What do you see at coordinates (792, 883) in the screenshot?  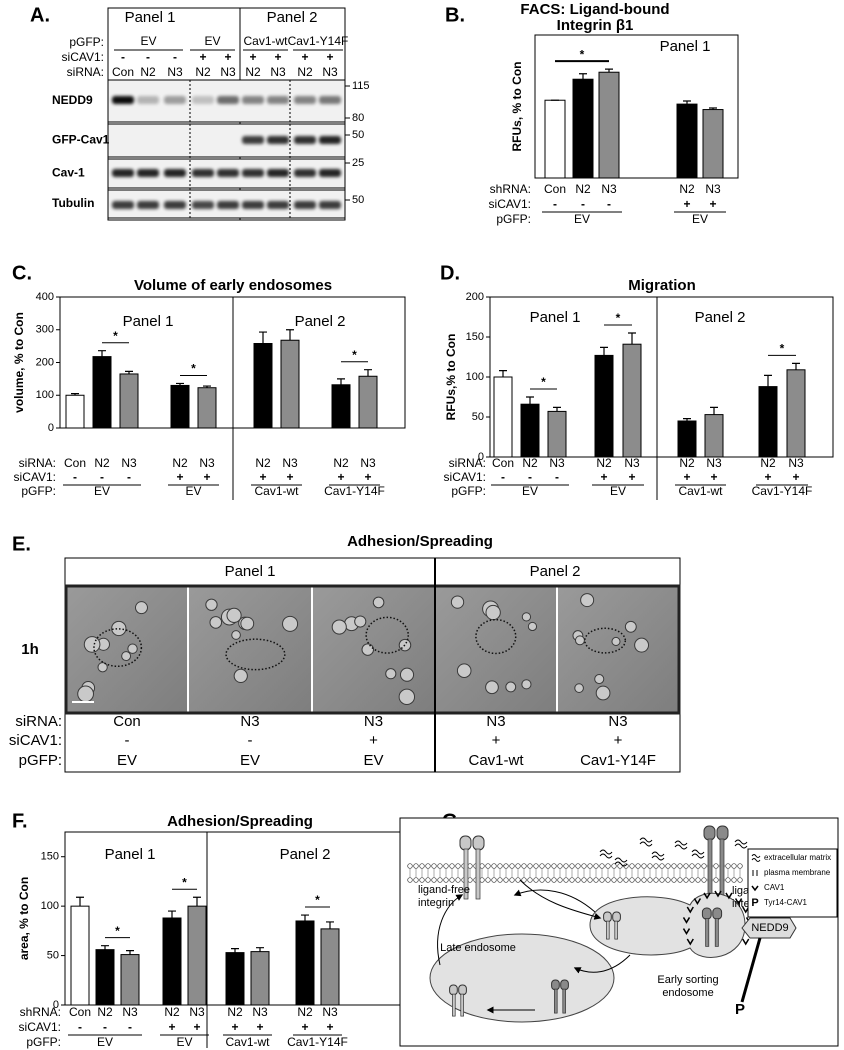 I see `legend-box` at bounding box center [792, 883].